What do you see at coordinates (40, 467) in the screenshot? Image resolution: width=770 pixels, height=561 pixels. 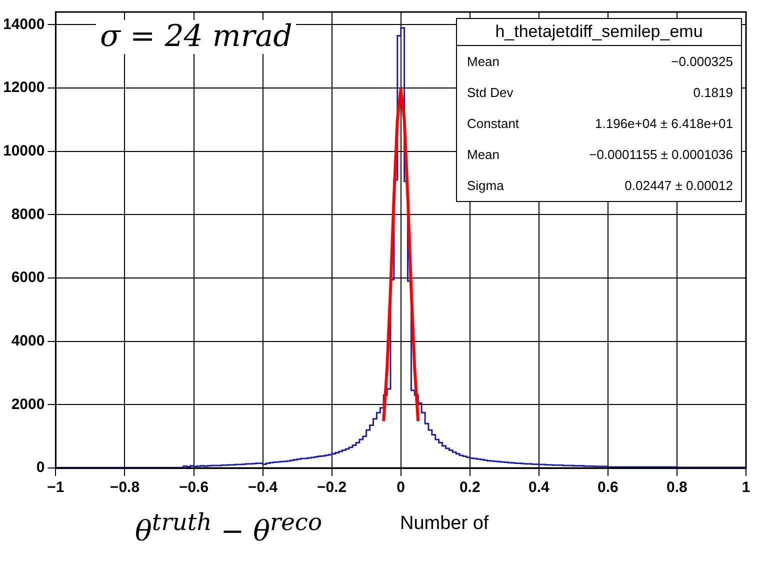 I see `y-tick-label: 0` at bounding box center [40, 467].